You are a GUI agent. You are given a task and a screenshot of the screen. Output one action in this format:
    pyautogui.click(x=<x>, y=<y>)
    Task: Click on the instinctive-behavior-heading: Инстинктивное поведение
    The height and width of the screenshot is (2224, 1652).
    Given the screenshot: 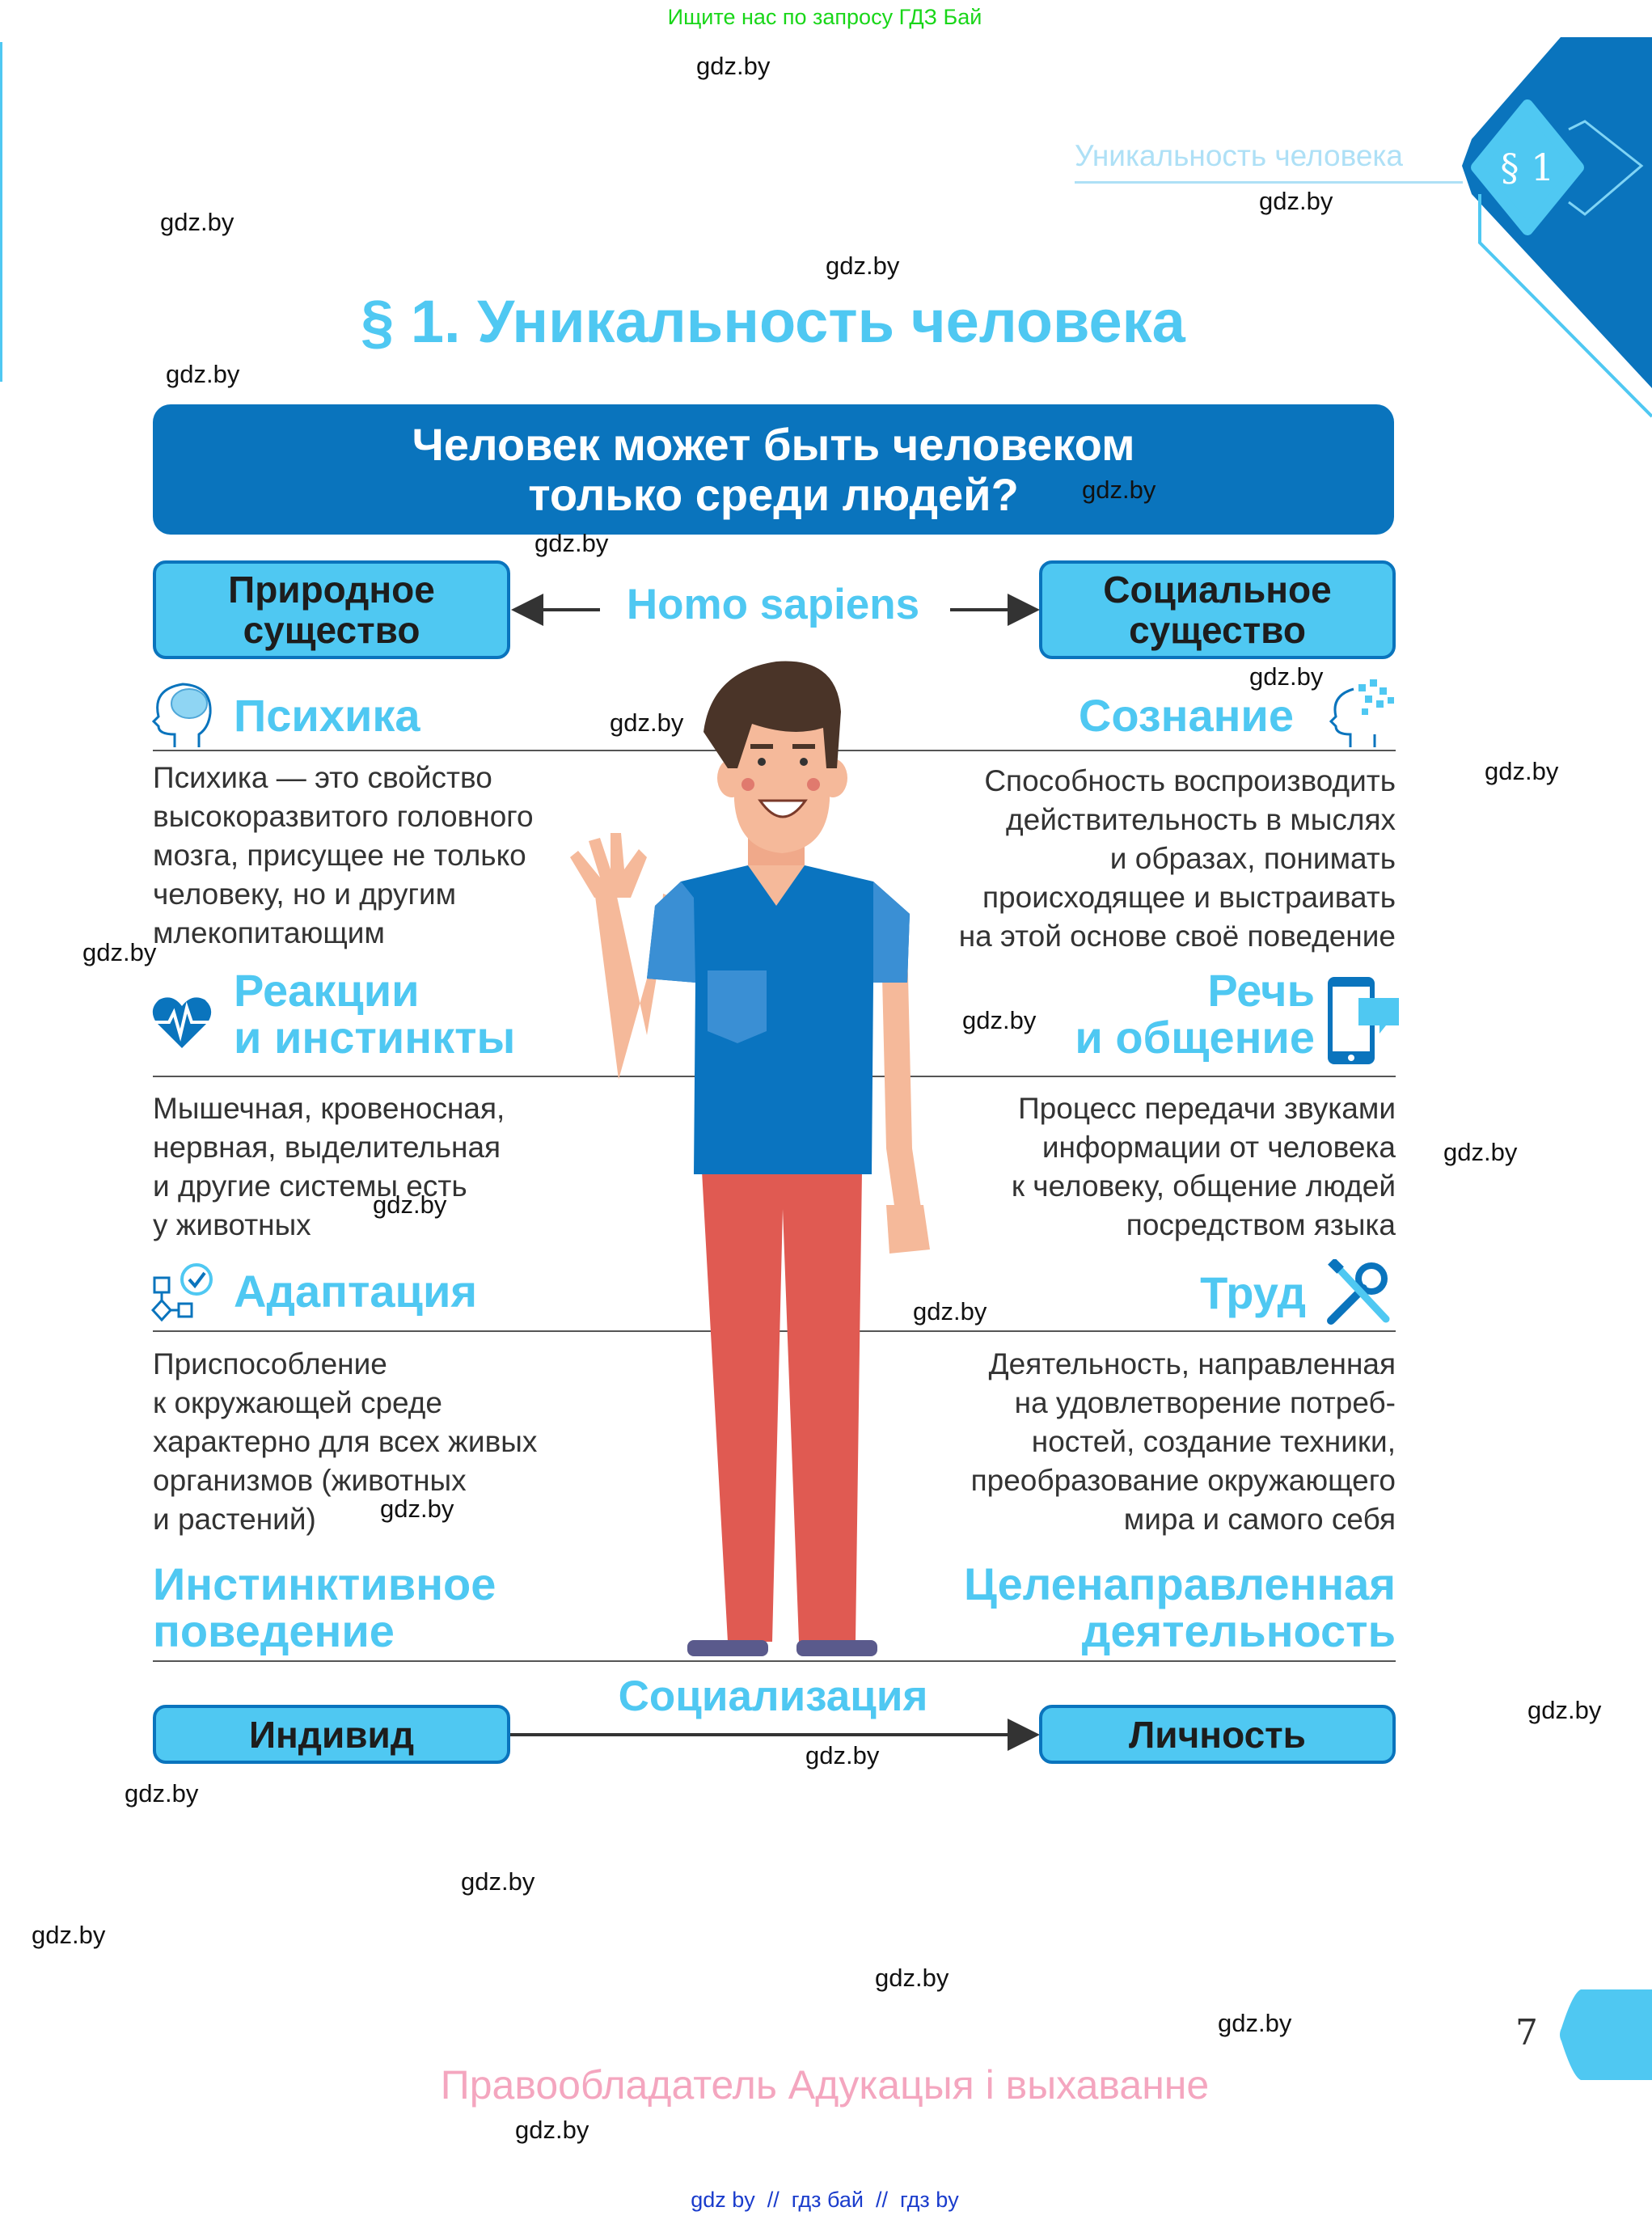 What is the action you would take?
    pyautogui.click(x=324, y=1607)
    